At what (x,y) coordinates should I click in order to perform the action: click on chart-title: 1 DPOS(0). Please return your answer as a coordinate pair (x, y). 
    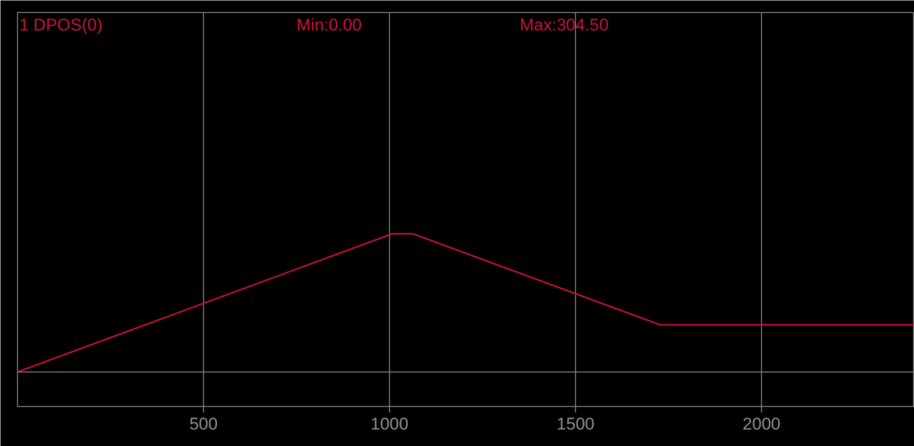
    Looking at the image, I should click on (60, 24).